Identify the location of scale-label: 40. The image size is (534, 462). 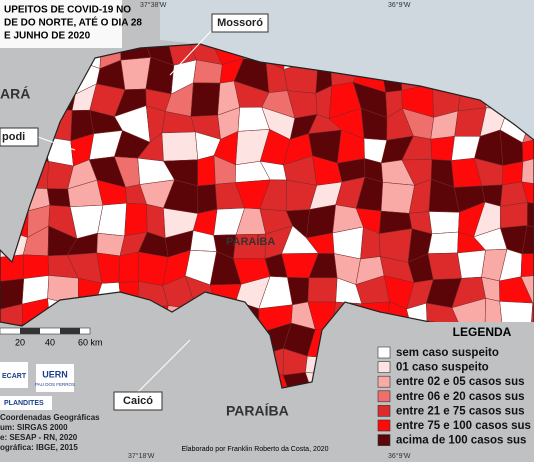
(50, 342).